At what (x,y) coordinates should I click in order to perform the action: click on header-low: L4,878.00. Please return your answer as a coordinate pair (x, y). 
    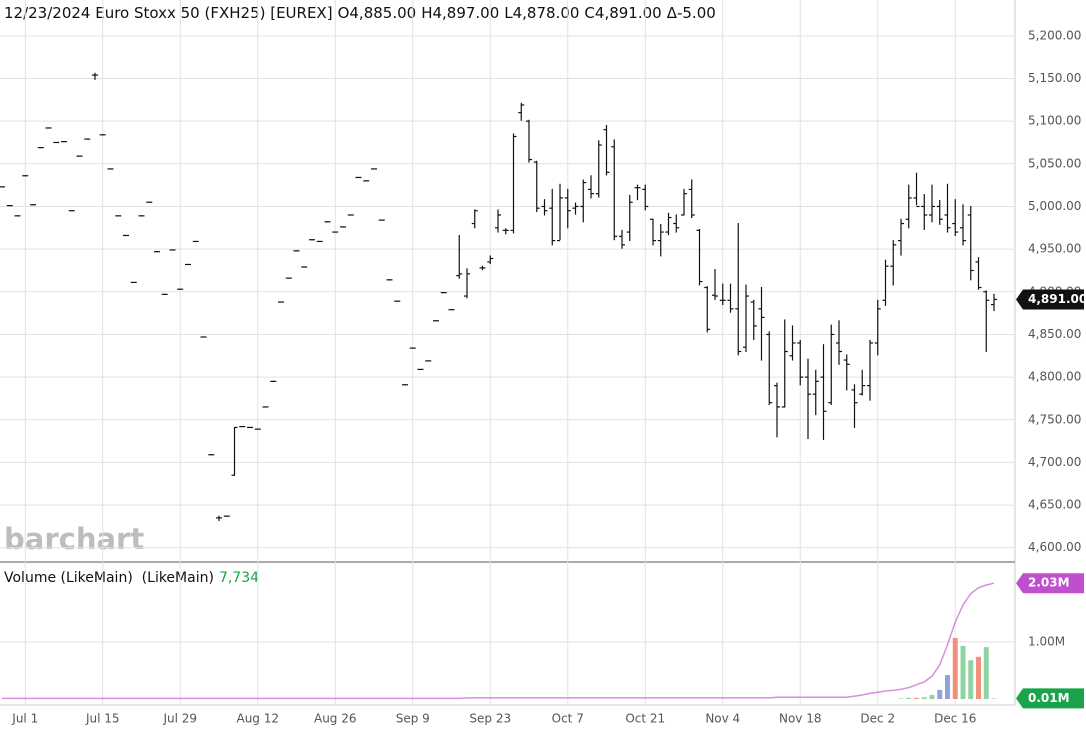
    Looking at the image, I should click on (541, 13).